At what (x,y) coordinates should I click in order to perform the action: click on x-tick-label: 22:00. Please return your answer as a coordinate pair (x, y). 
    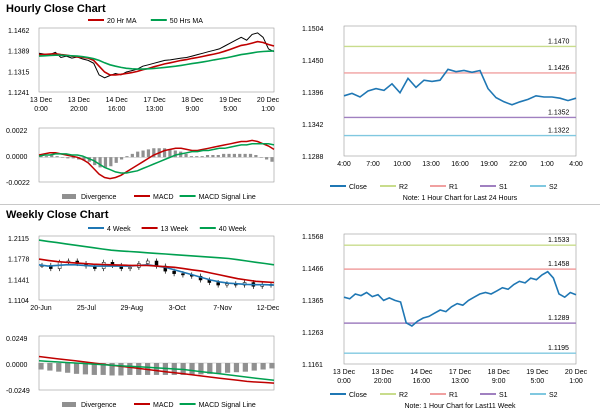
    Looking at the image, I should click on (518, 164).